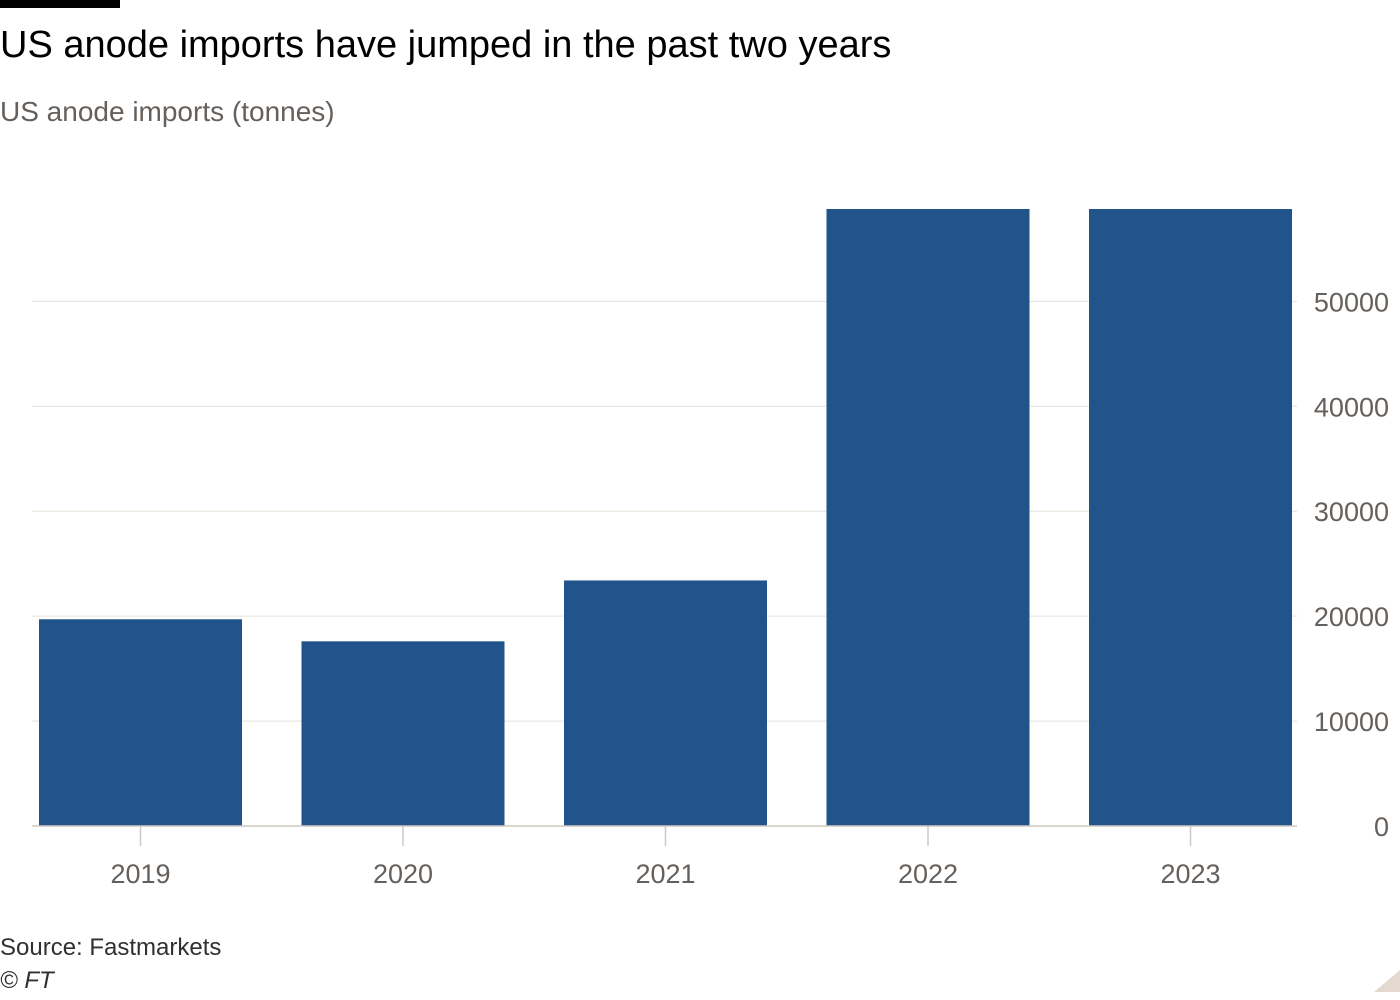  Describe the element at coordinates (60, 4) in the screenshot. I see `header-accent-bar` at that location.